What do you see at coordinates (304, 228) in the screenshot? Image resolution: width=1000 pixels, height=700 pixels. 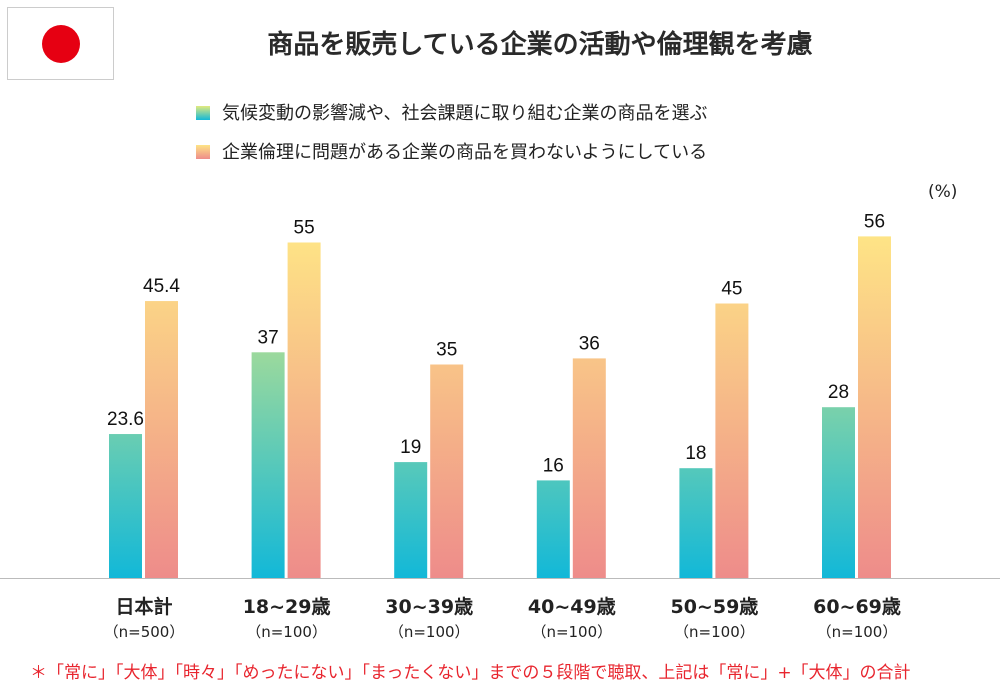 I see `data-label-s2-1: 55` at bounding box center [304, 228].